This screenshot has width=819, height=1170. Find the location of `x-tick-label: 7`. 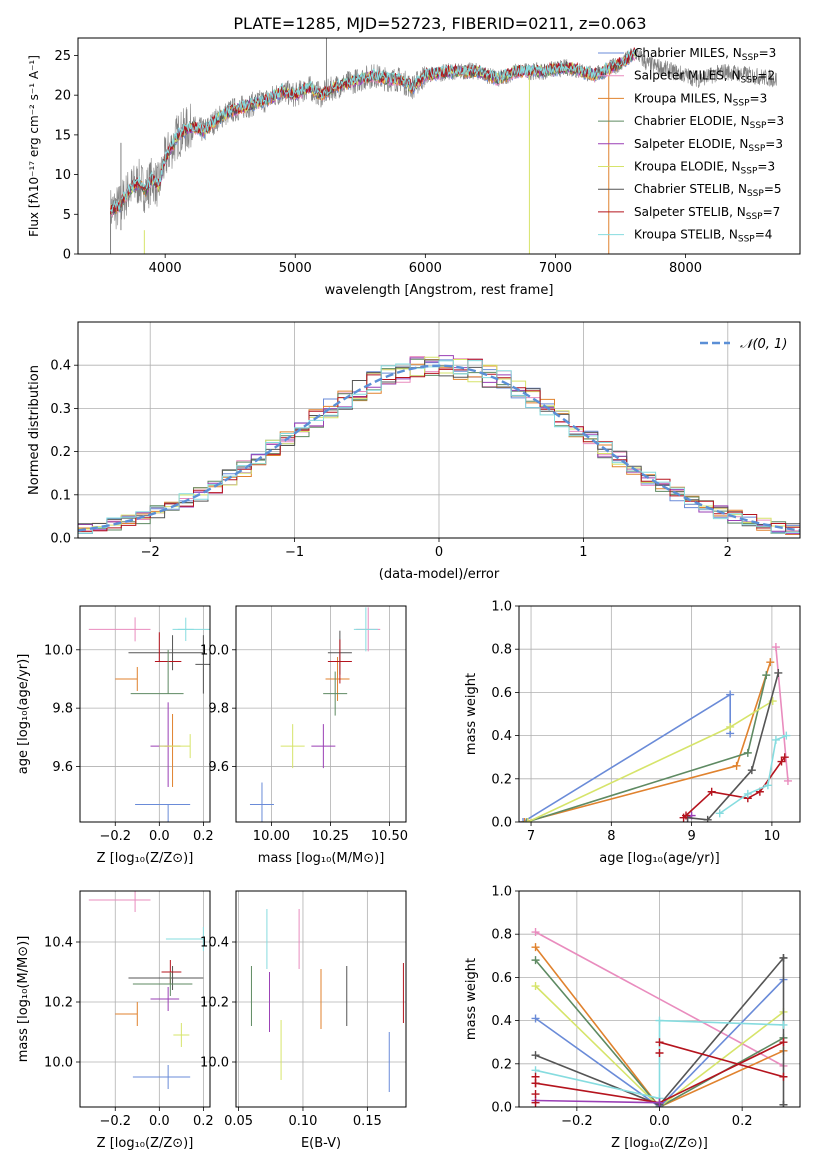

x-tick-label: 7 is located at coordinates (531, 836).